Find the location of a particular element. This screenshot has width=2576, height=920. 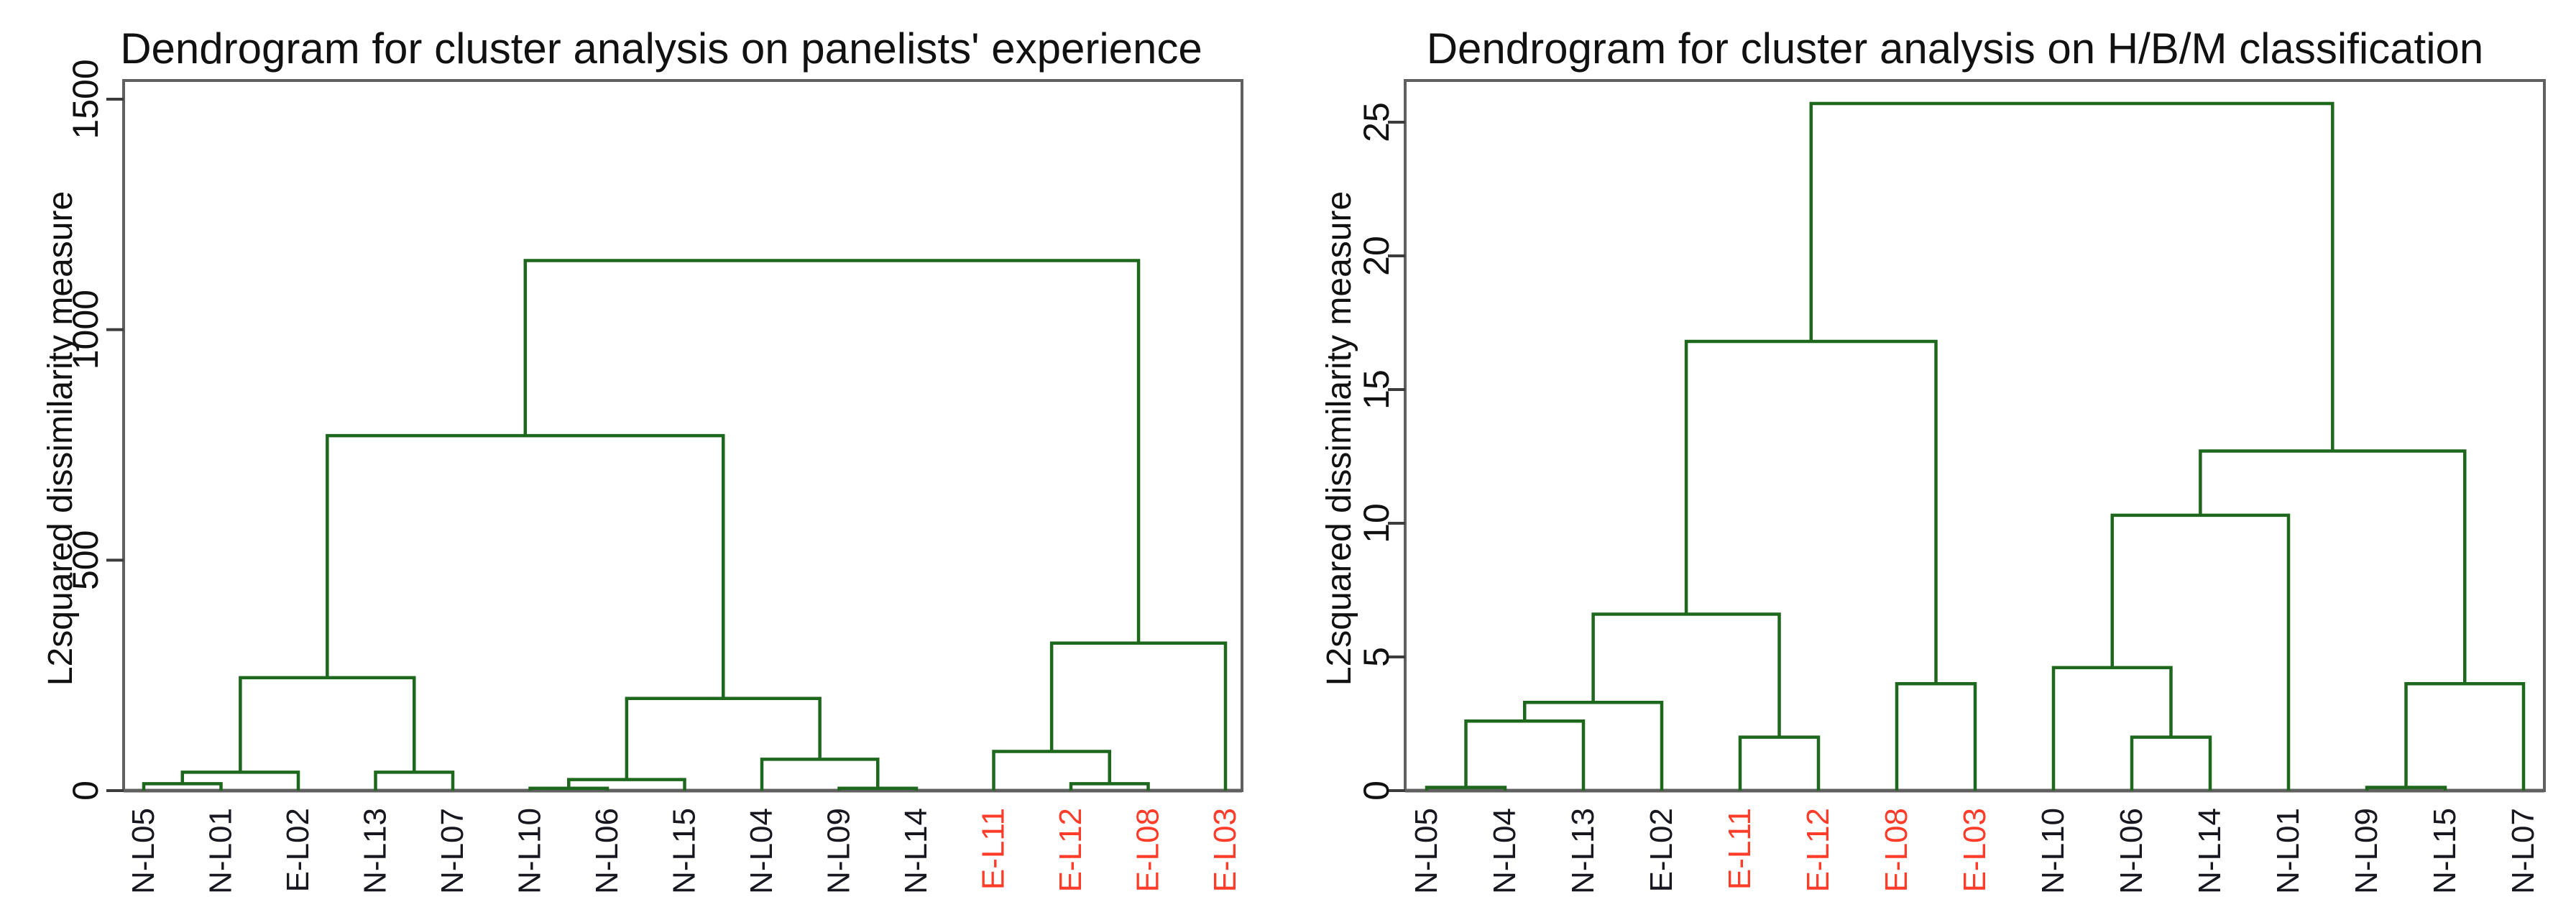

y-axis: 0 500 1000 1500 is located at coordinates (94, 430).